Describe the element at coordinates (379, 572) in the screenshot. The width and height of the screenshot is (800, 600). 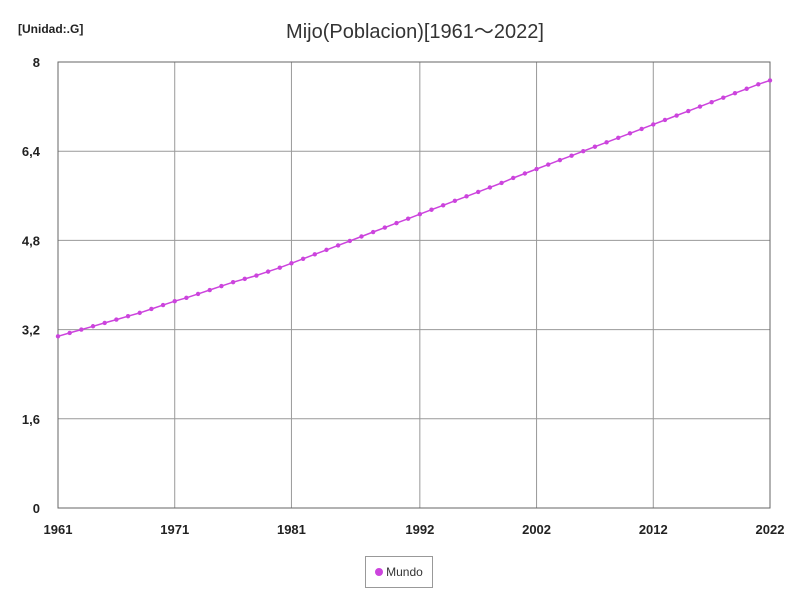
I see `legend-marker-icon` at that location.